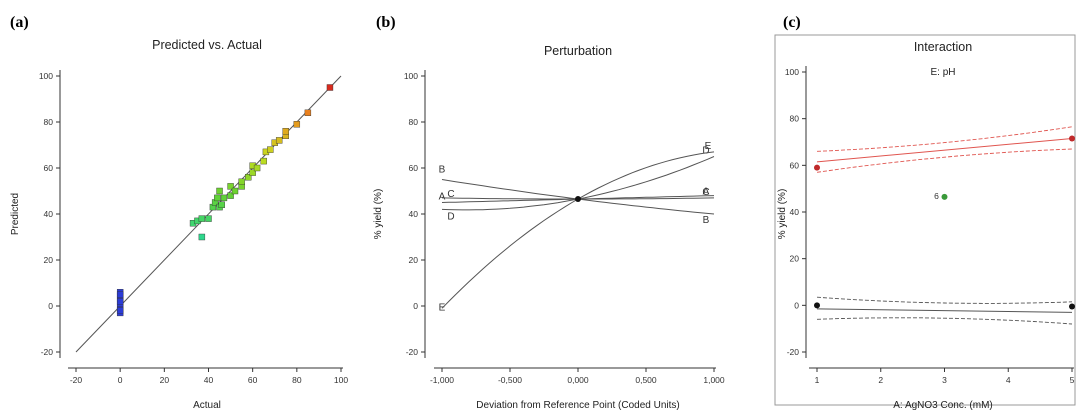  What do you see at coordinates (414, 260) in the screenshot?
I see `chart-b-y-tick-label: 20` at bounding box center [414, 260].